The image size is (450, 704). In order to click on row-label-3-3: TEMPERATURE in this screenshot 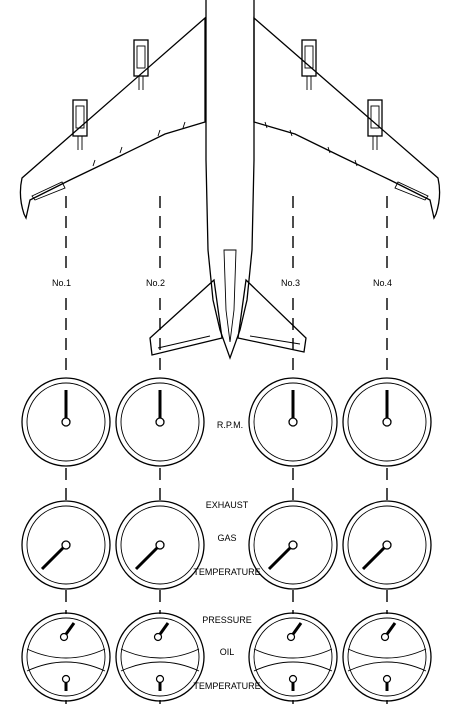, I will do `click(226, 686)`.